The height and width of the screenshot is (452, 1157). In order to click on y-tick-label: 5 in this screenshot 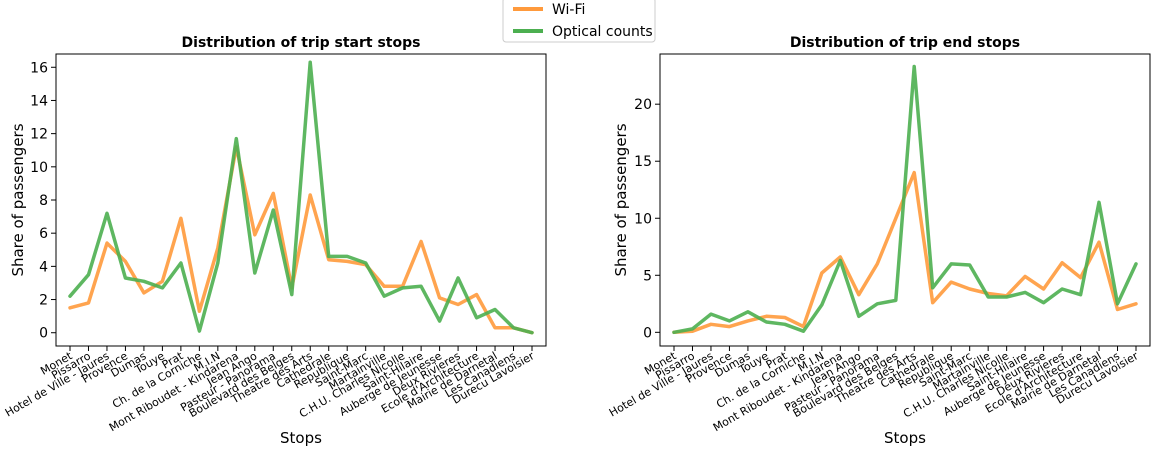, I will do `click(647, 276)`.